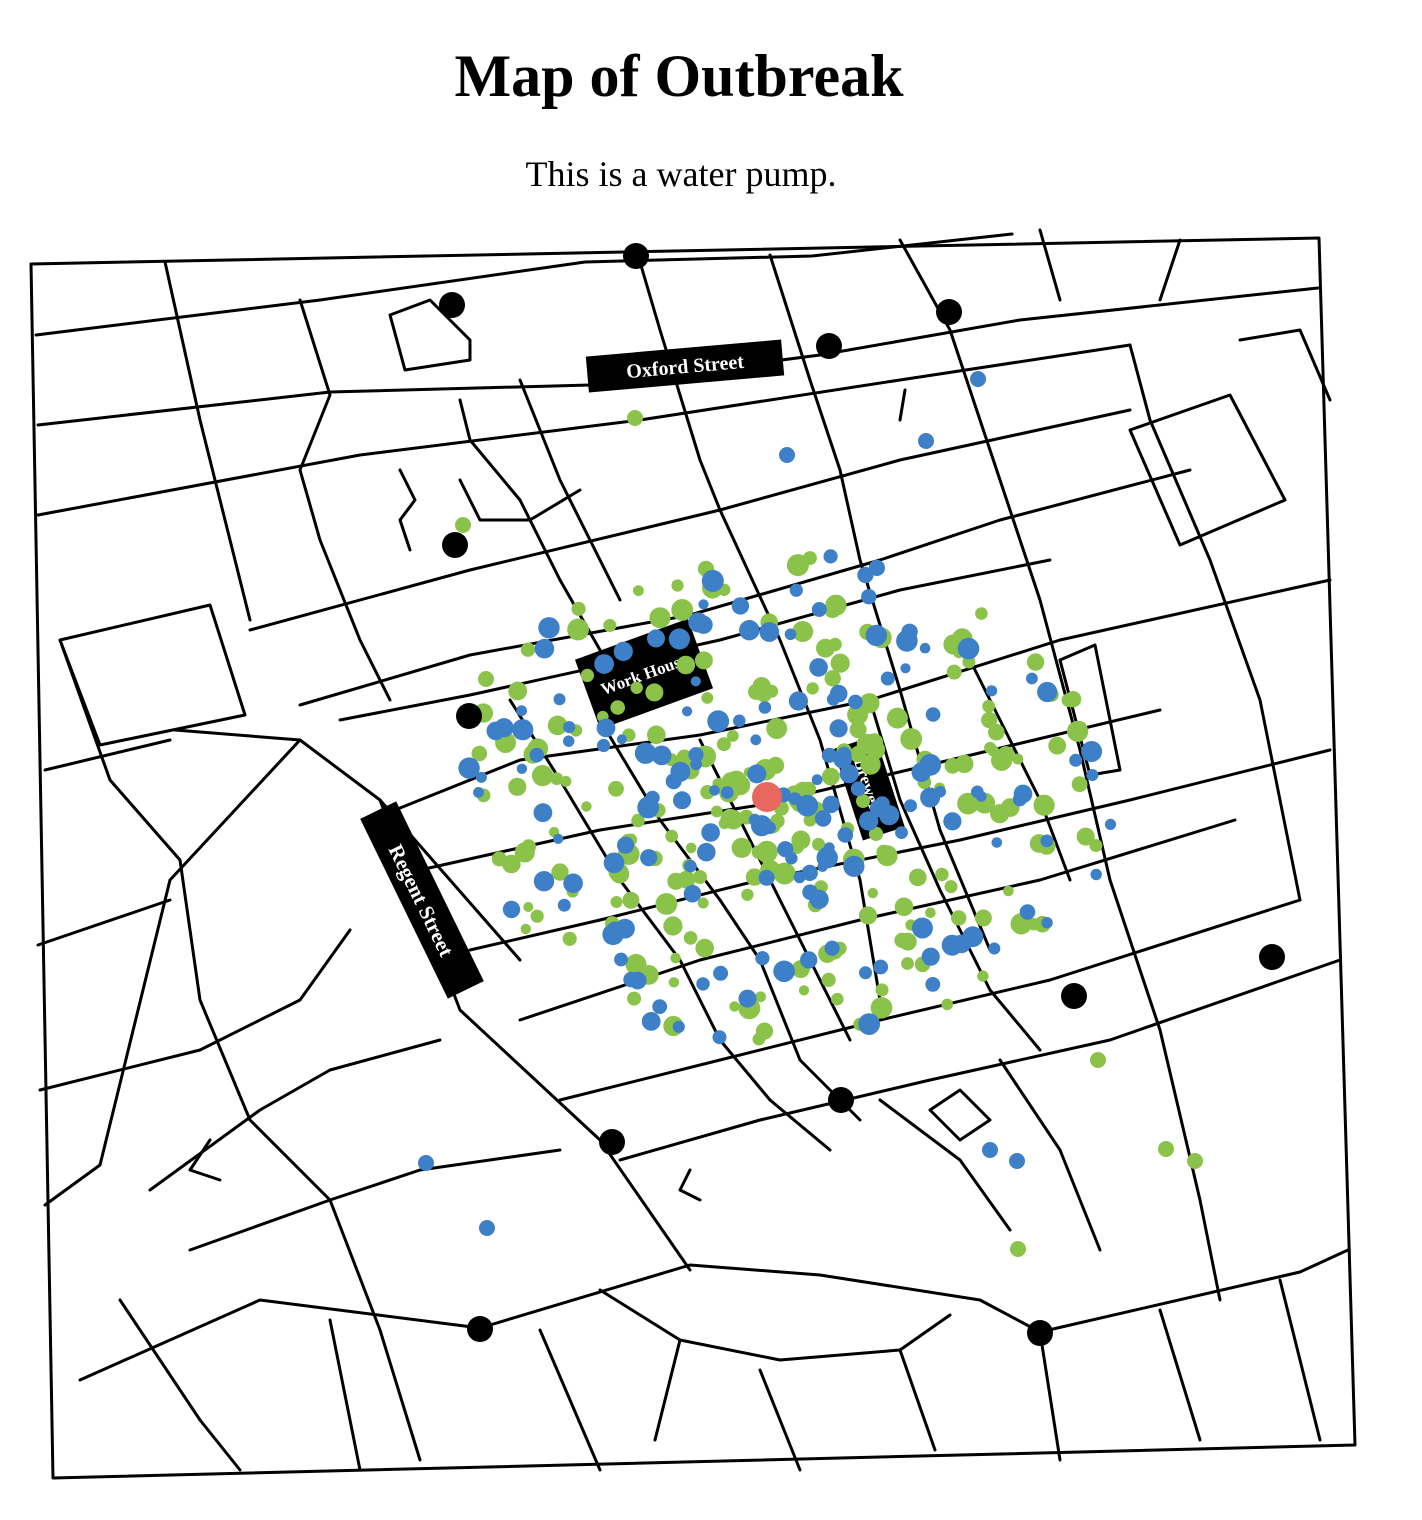  Describe the element at coordinates (644, 674) in the screenshot. I see `workhouse-label: Work House` at that location.